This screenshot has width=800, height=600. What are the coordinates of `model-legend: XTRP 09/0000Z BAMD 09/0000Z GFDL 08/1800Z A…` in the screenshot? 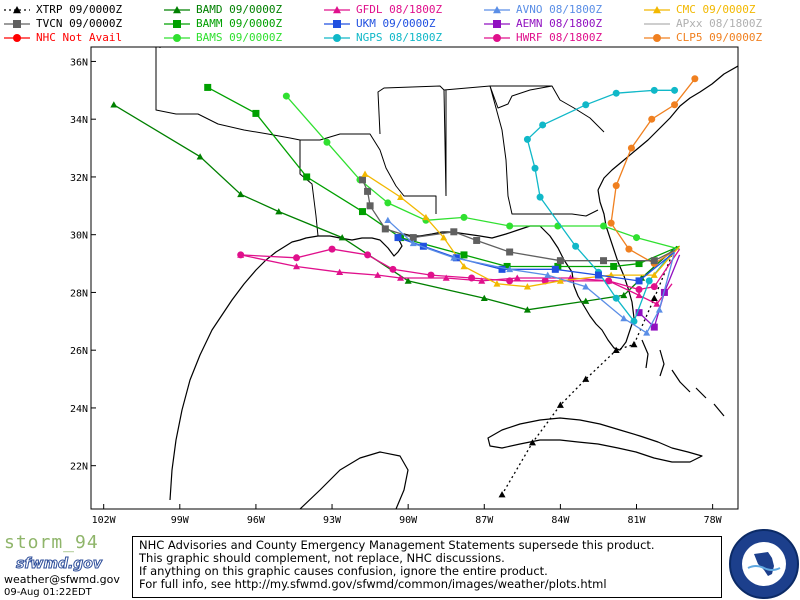 It's located at (400, 23).